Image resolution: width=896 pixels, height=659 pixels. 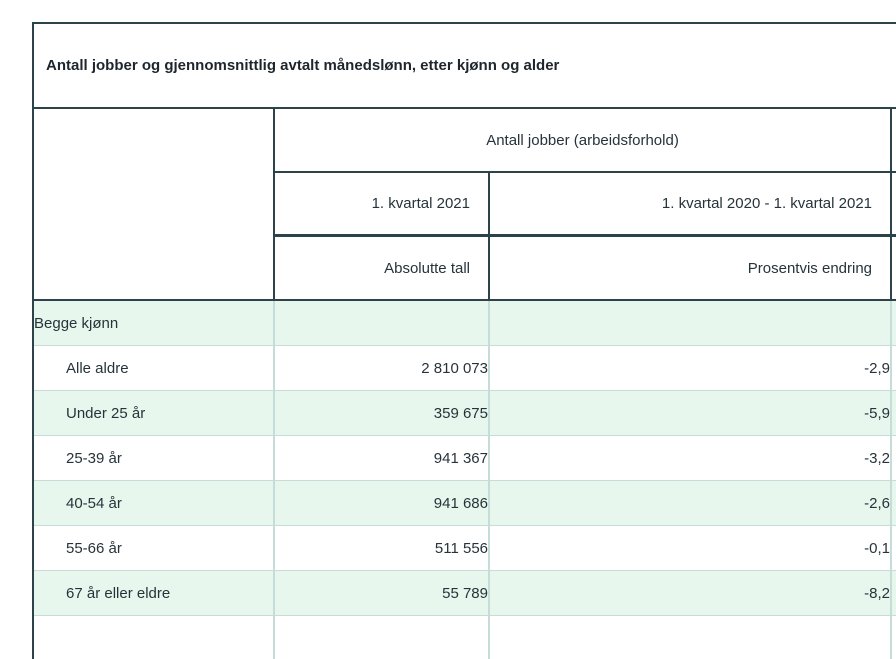 I want to click on table-row: 55-66 år 511 556 -0,1, so click(x=464, y=548).